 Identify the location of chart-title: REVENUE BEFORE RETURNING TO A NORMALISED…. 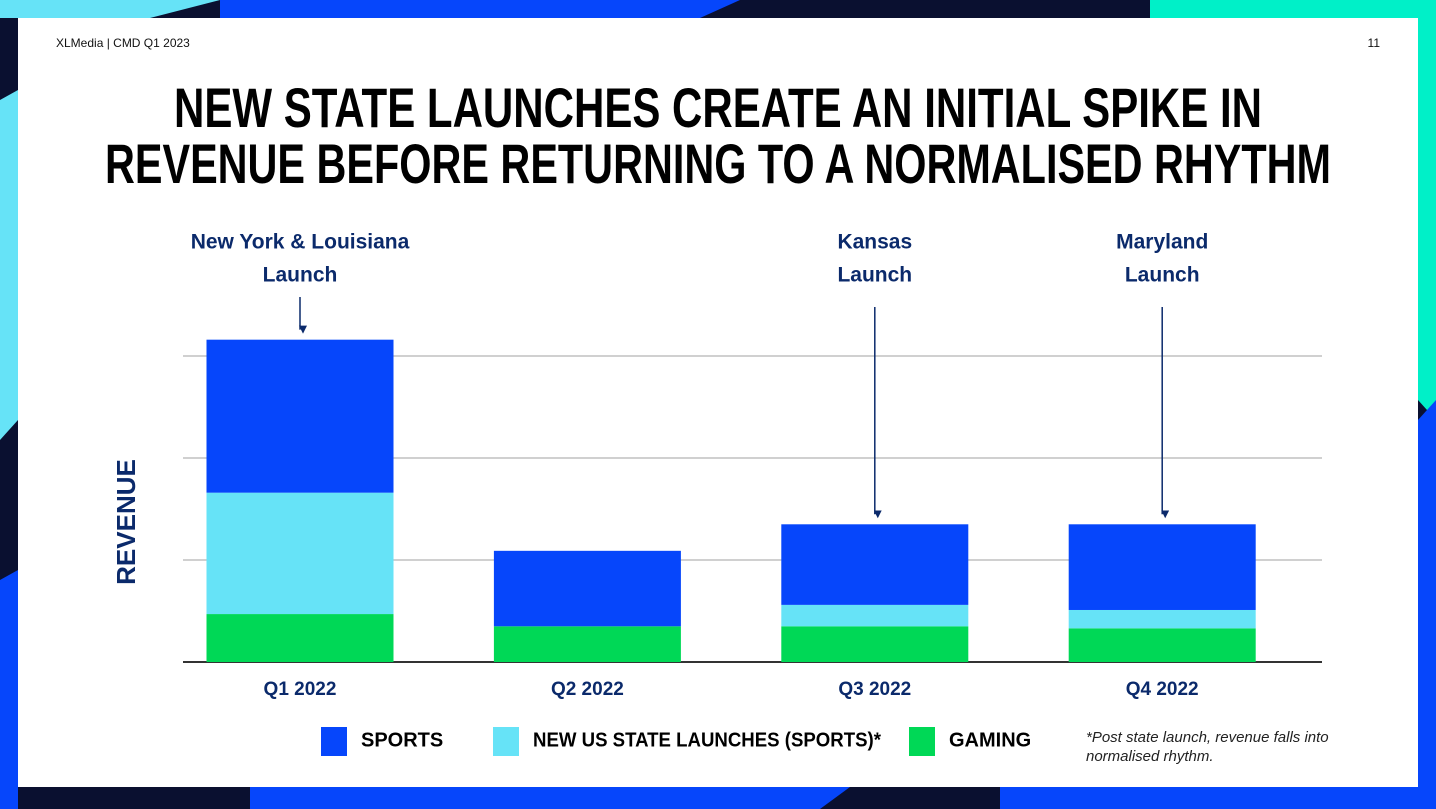
(718, 163).